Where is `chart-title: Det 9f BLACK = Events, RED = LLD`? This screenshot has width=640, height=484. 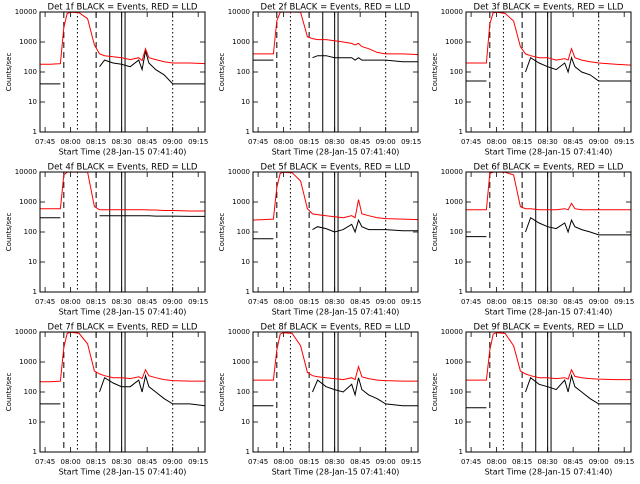
chart-title: Det 9f BLACK = Events, RED = LLD is located at coordinates (549, 328).